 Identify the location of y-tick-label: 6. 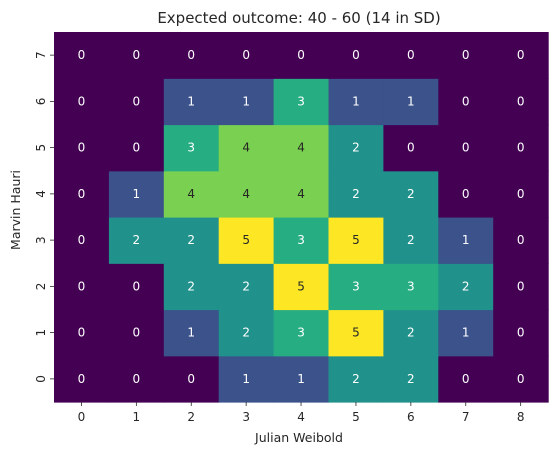
(41, 102).